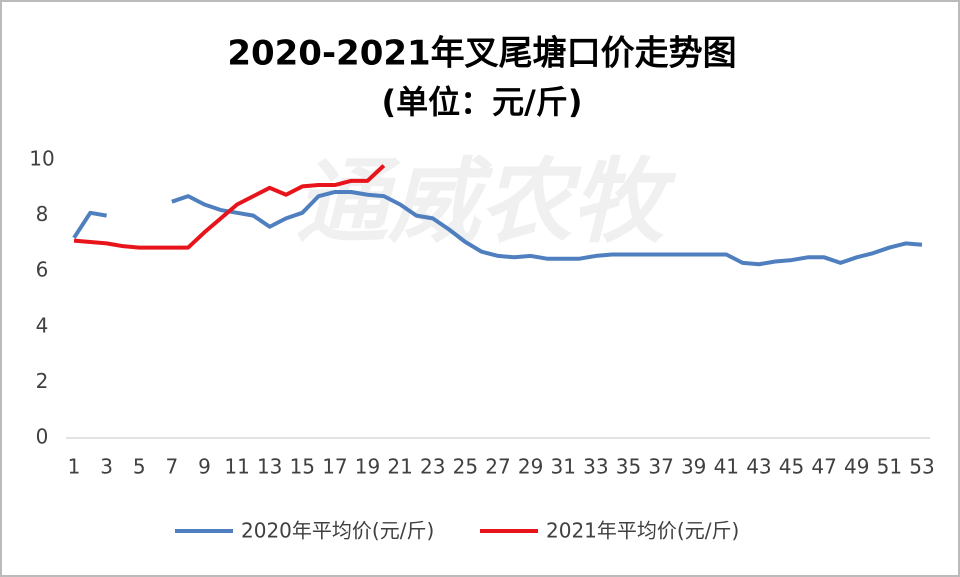  What do you see at coordinates (486, 201) in the screenshot?
I see `watermark: 通威农牧` at bounding box center [486, 201].